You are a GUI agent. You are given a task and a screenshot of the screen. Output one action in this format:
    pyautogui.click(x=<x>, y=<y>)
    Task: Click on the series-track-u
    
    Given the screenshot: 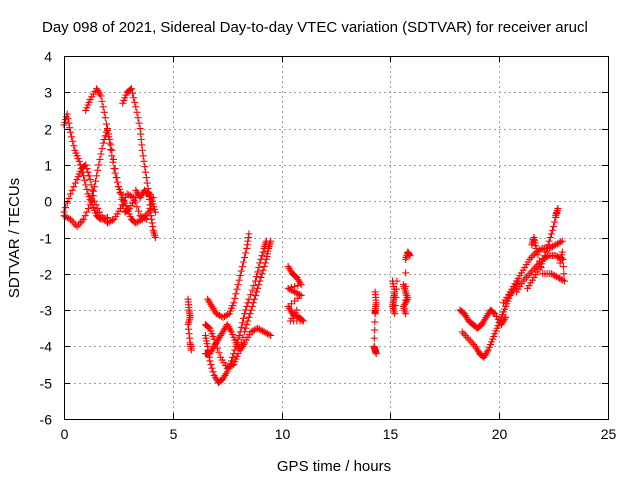 What is the action you would take?
    pyautogui.click(x=548, y=259)
    